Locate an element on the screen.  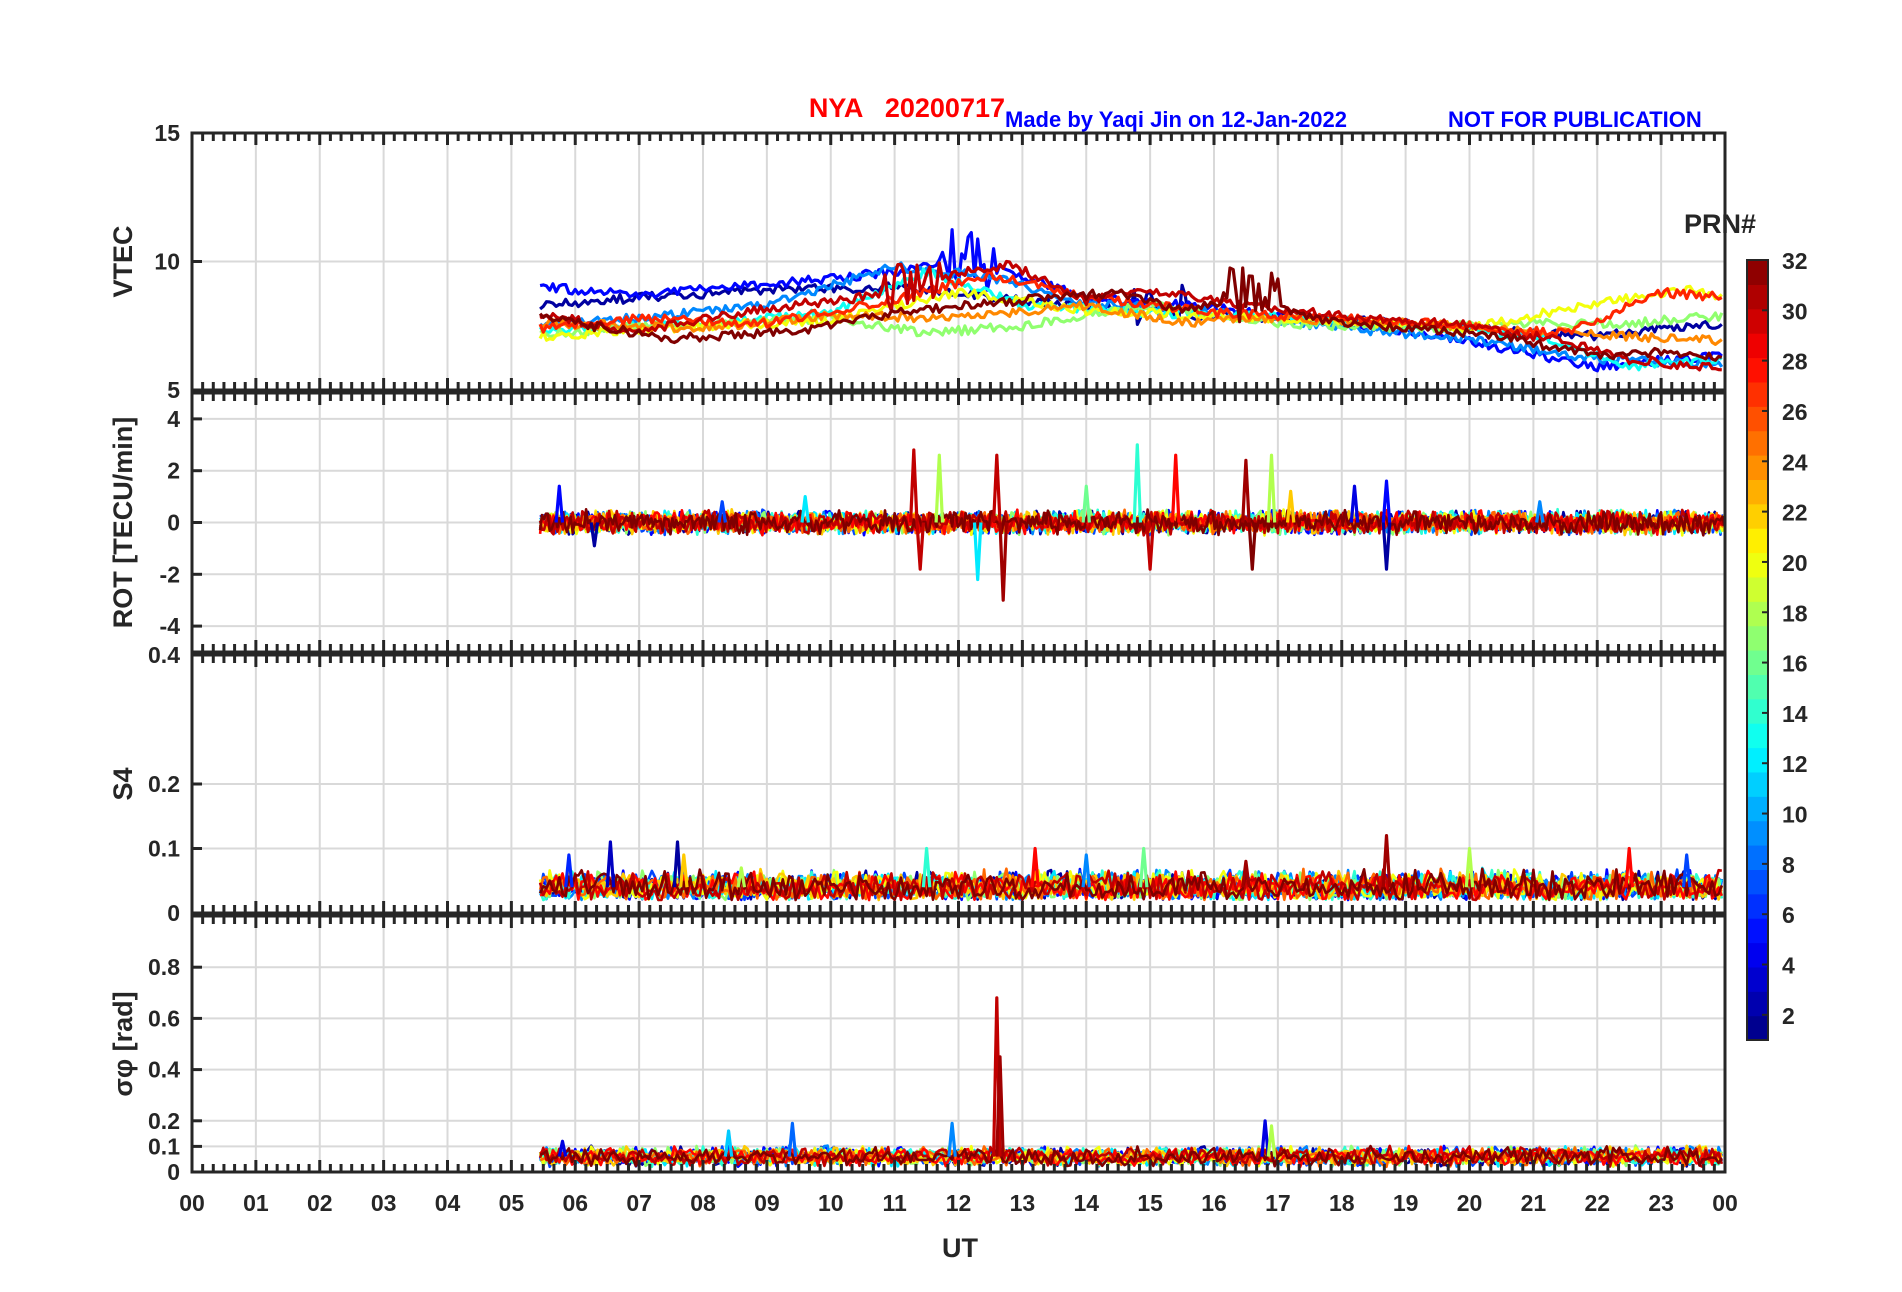
colorbar-frame is located at coordinates (1757, 650).